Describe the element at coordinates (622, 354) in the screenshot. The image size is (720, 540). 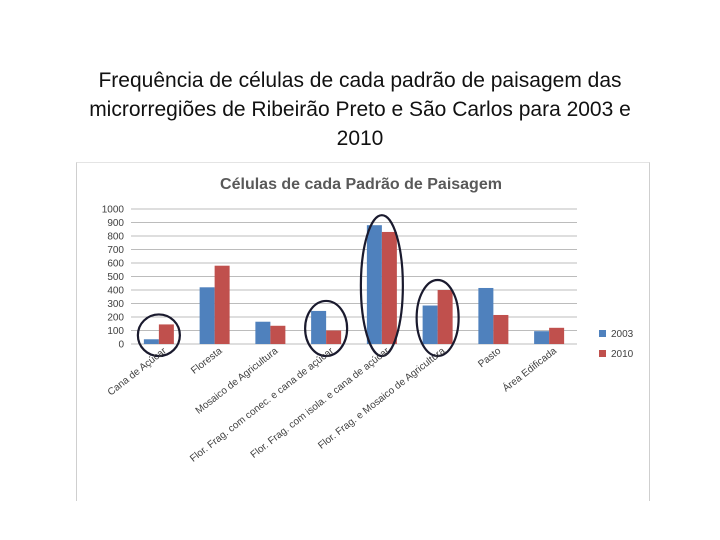
I see `legend-label: 2010` at that location.